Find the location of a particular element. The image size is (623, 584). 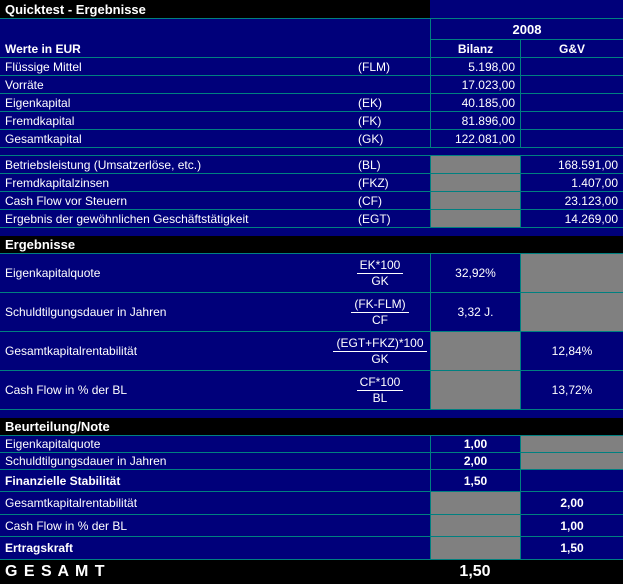

gv-note is located at coordinates (571, 480).